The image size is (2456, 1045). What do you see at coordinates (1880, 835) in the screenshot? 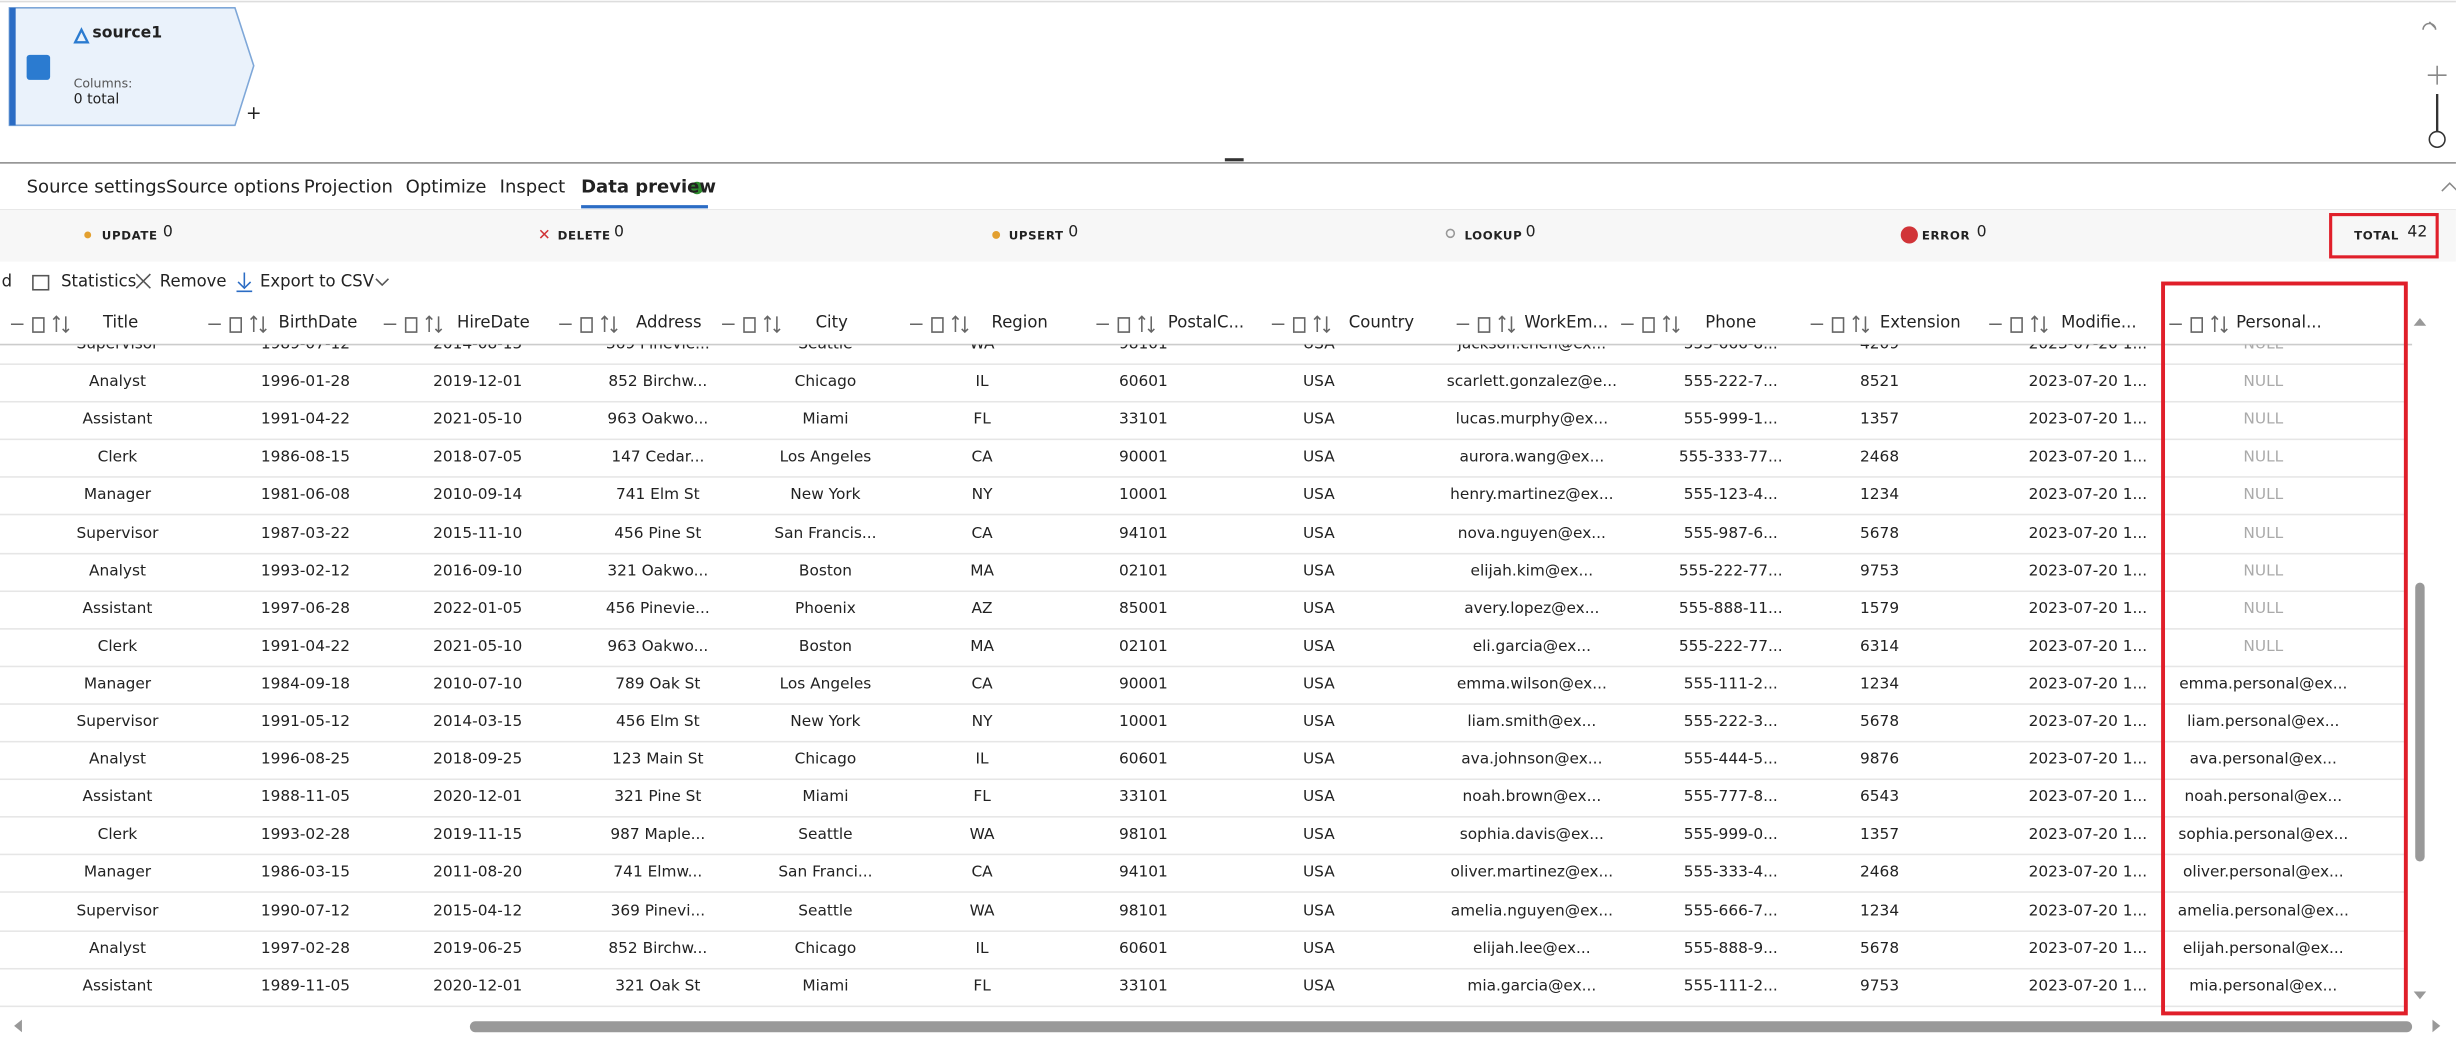
I see `cell: 1357` at bounding box center [1880, 835].